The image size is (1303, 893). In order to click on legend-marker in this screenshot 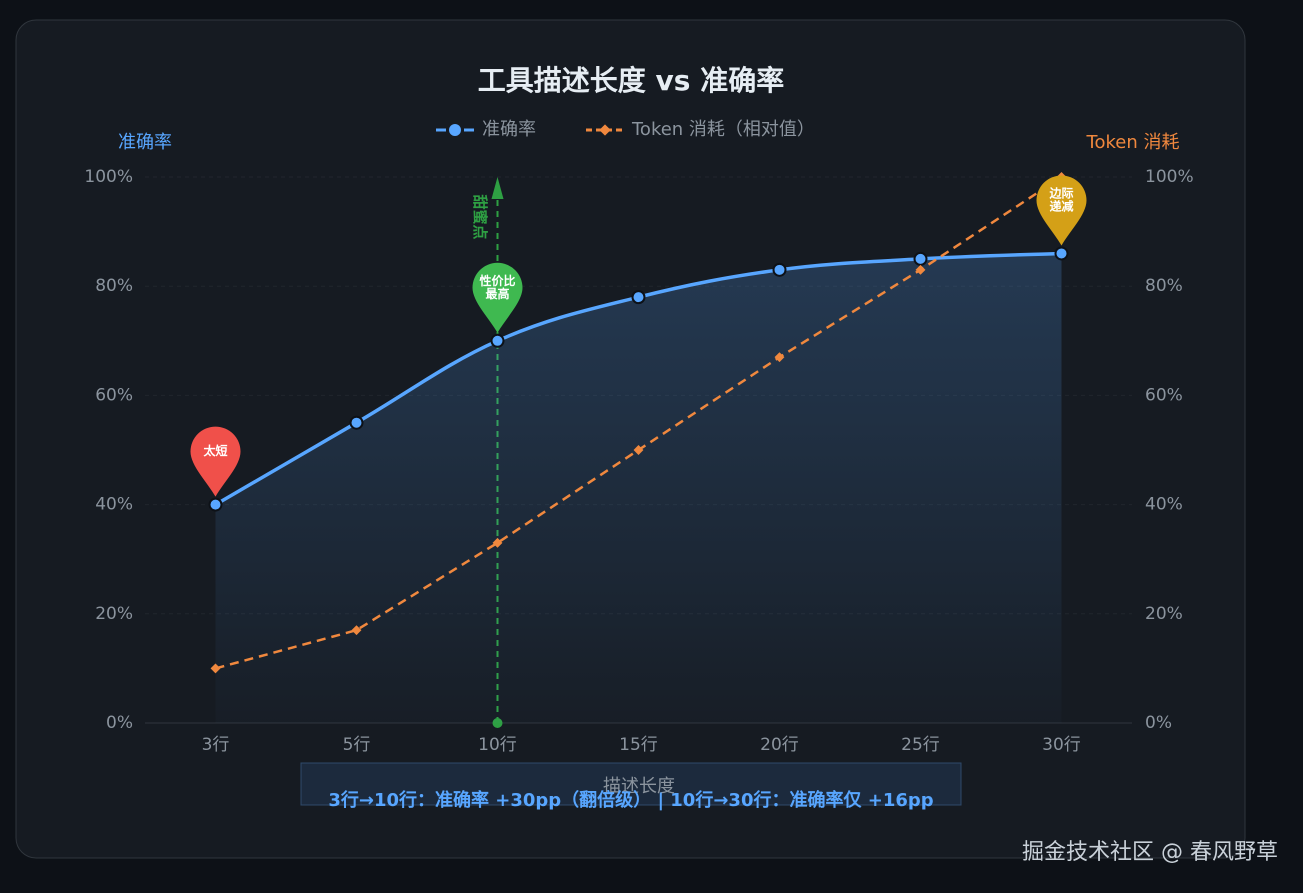, I will do `click(455, 130)`.